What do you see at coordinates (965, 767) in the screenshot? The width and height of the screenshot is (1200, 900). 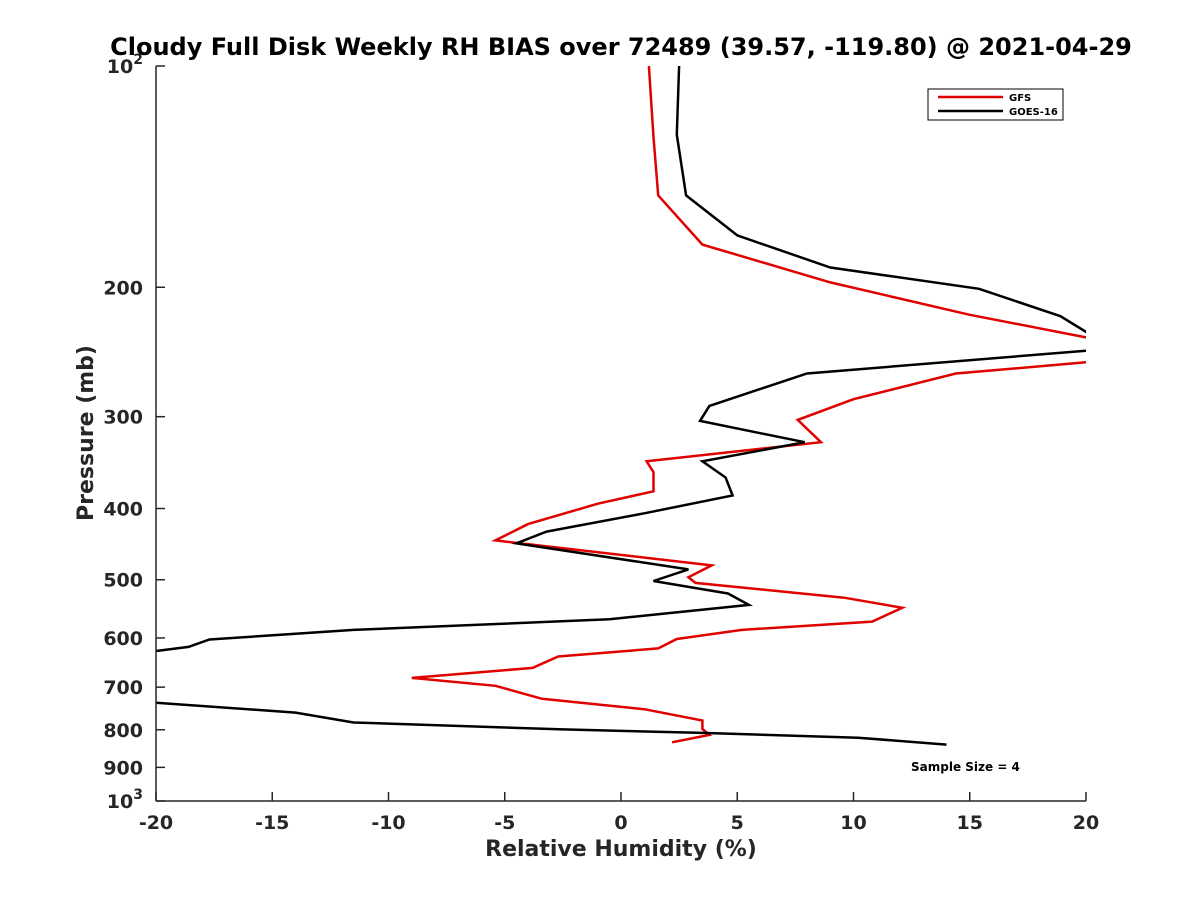 I see `sample-size-annotation: Sample Size = 4` at bounding box center [965, 767].